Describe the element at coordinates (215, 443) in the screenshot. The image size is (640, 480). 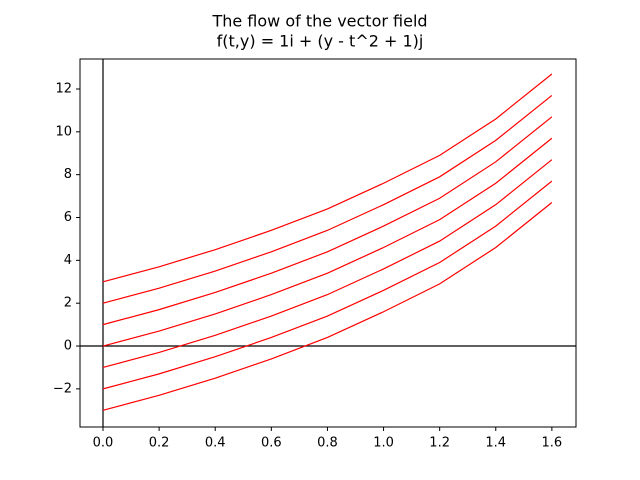
I see `x-tick-label: 0.4` at that location.